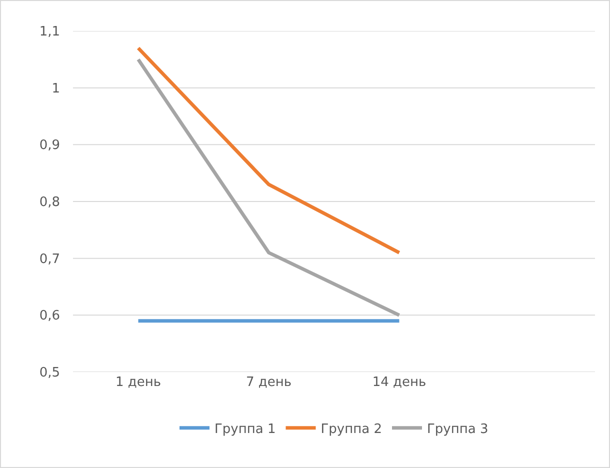 The width and height of the screenshot is (610, 468). What do you see at coordinates (49, 146) in the screenshot?
I see `y-tick-label: 0,9` at bounding box center [49, 146].